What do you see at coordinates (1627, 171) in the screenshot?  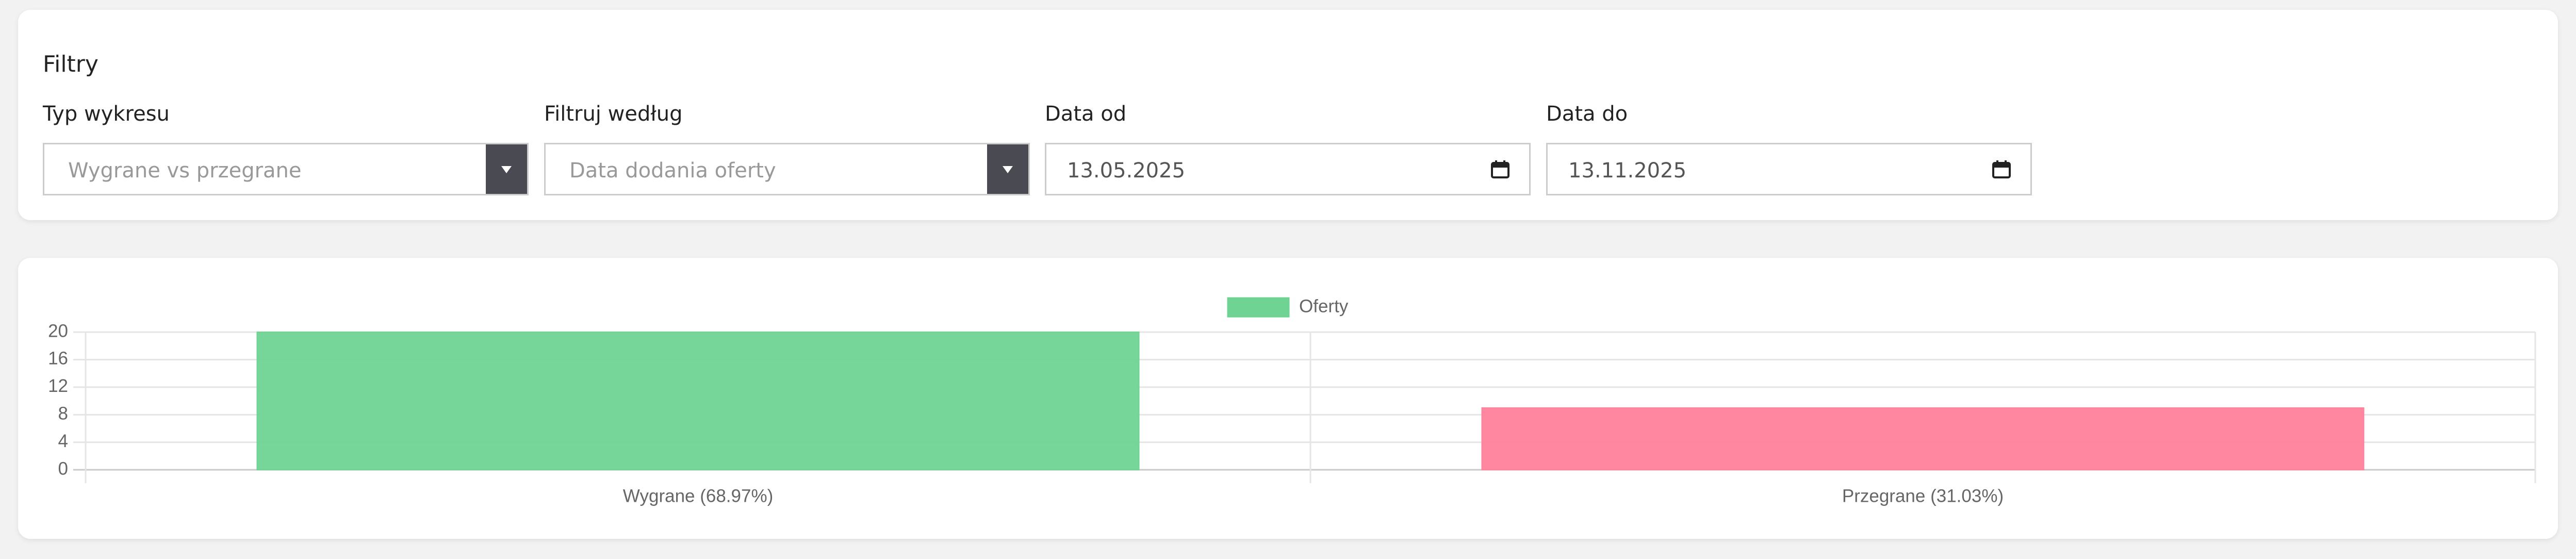 I see `field-value: 13.11.2025` at bounding box center [1627, 171].